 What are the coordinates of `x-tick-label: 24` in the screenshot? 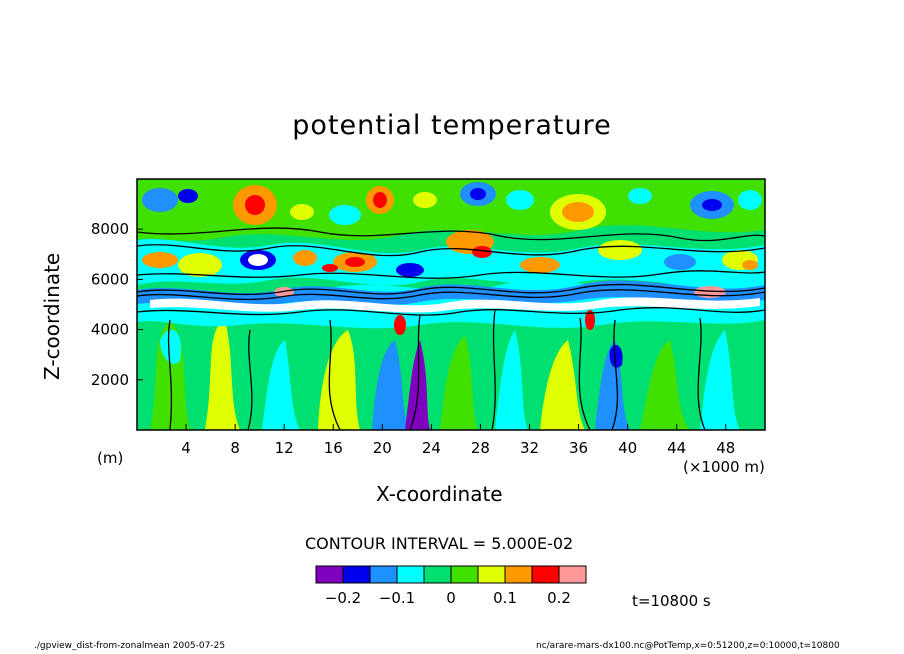 It's located at (431, 448).